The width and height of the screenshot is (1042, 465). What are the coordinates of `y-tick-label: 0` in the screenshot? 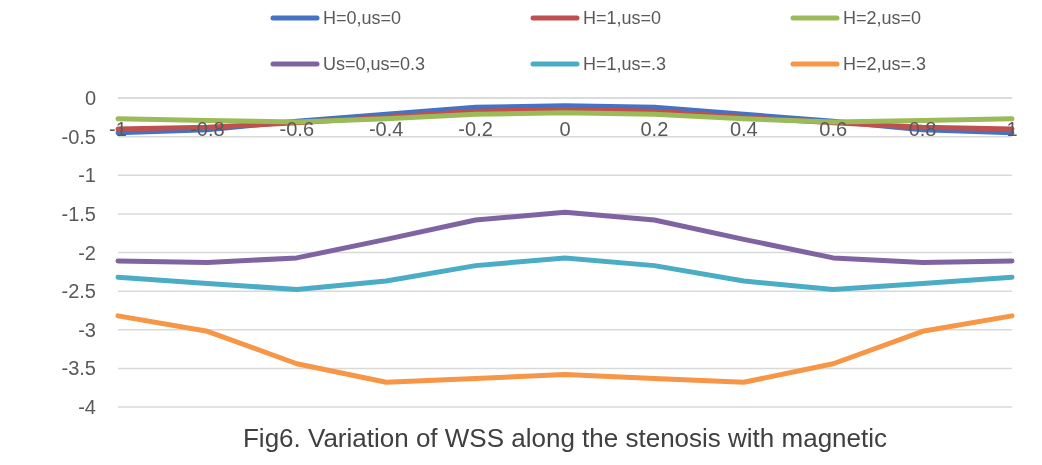 It's located at (90, 98).